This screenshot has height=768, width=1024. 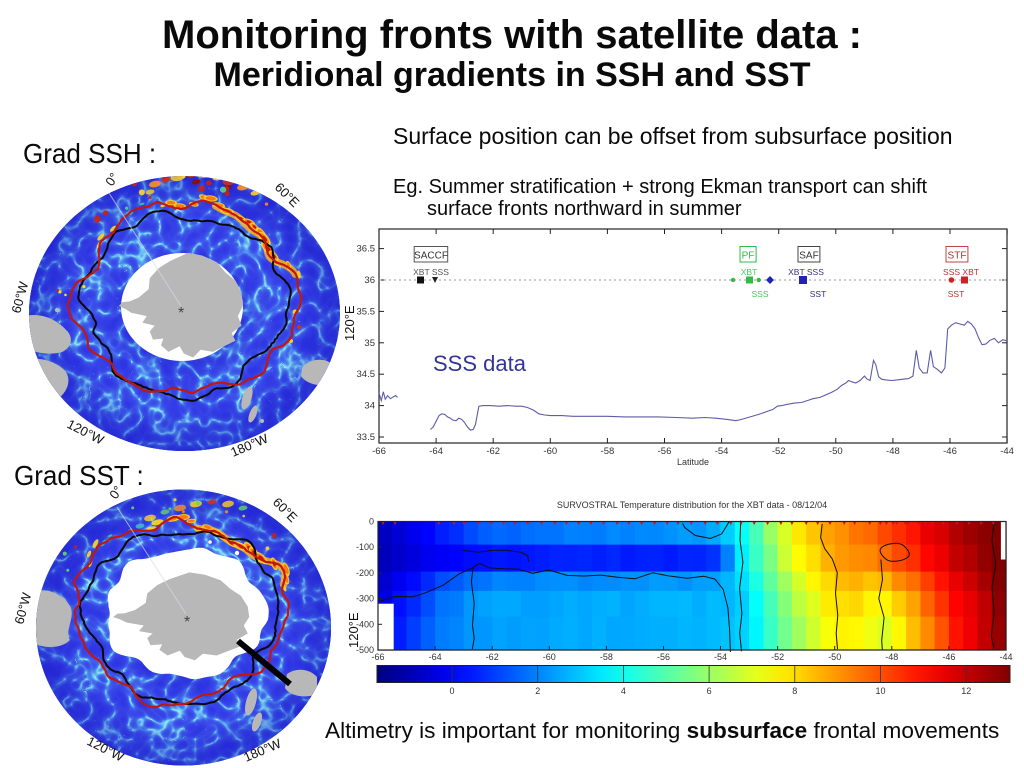 I want to click on svg-text: 2, so click(x=537, y=691).